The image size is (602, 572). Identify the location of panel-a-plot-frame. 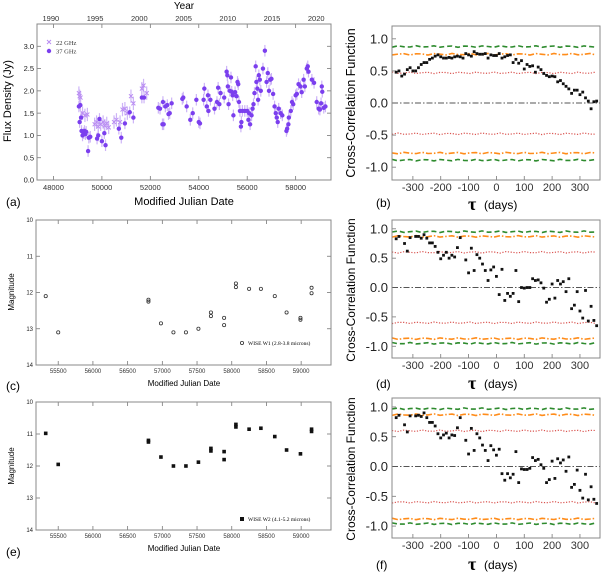
(184, 102).